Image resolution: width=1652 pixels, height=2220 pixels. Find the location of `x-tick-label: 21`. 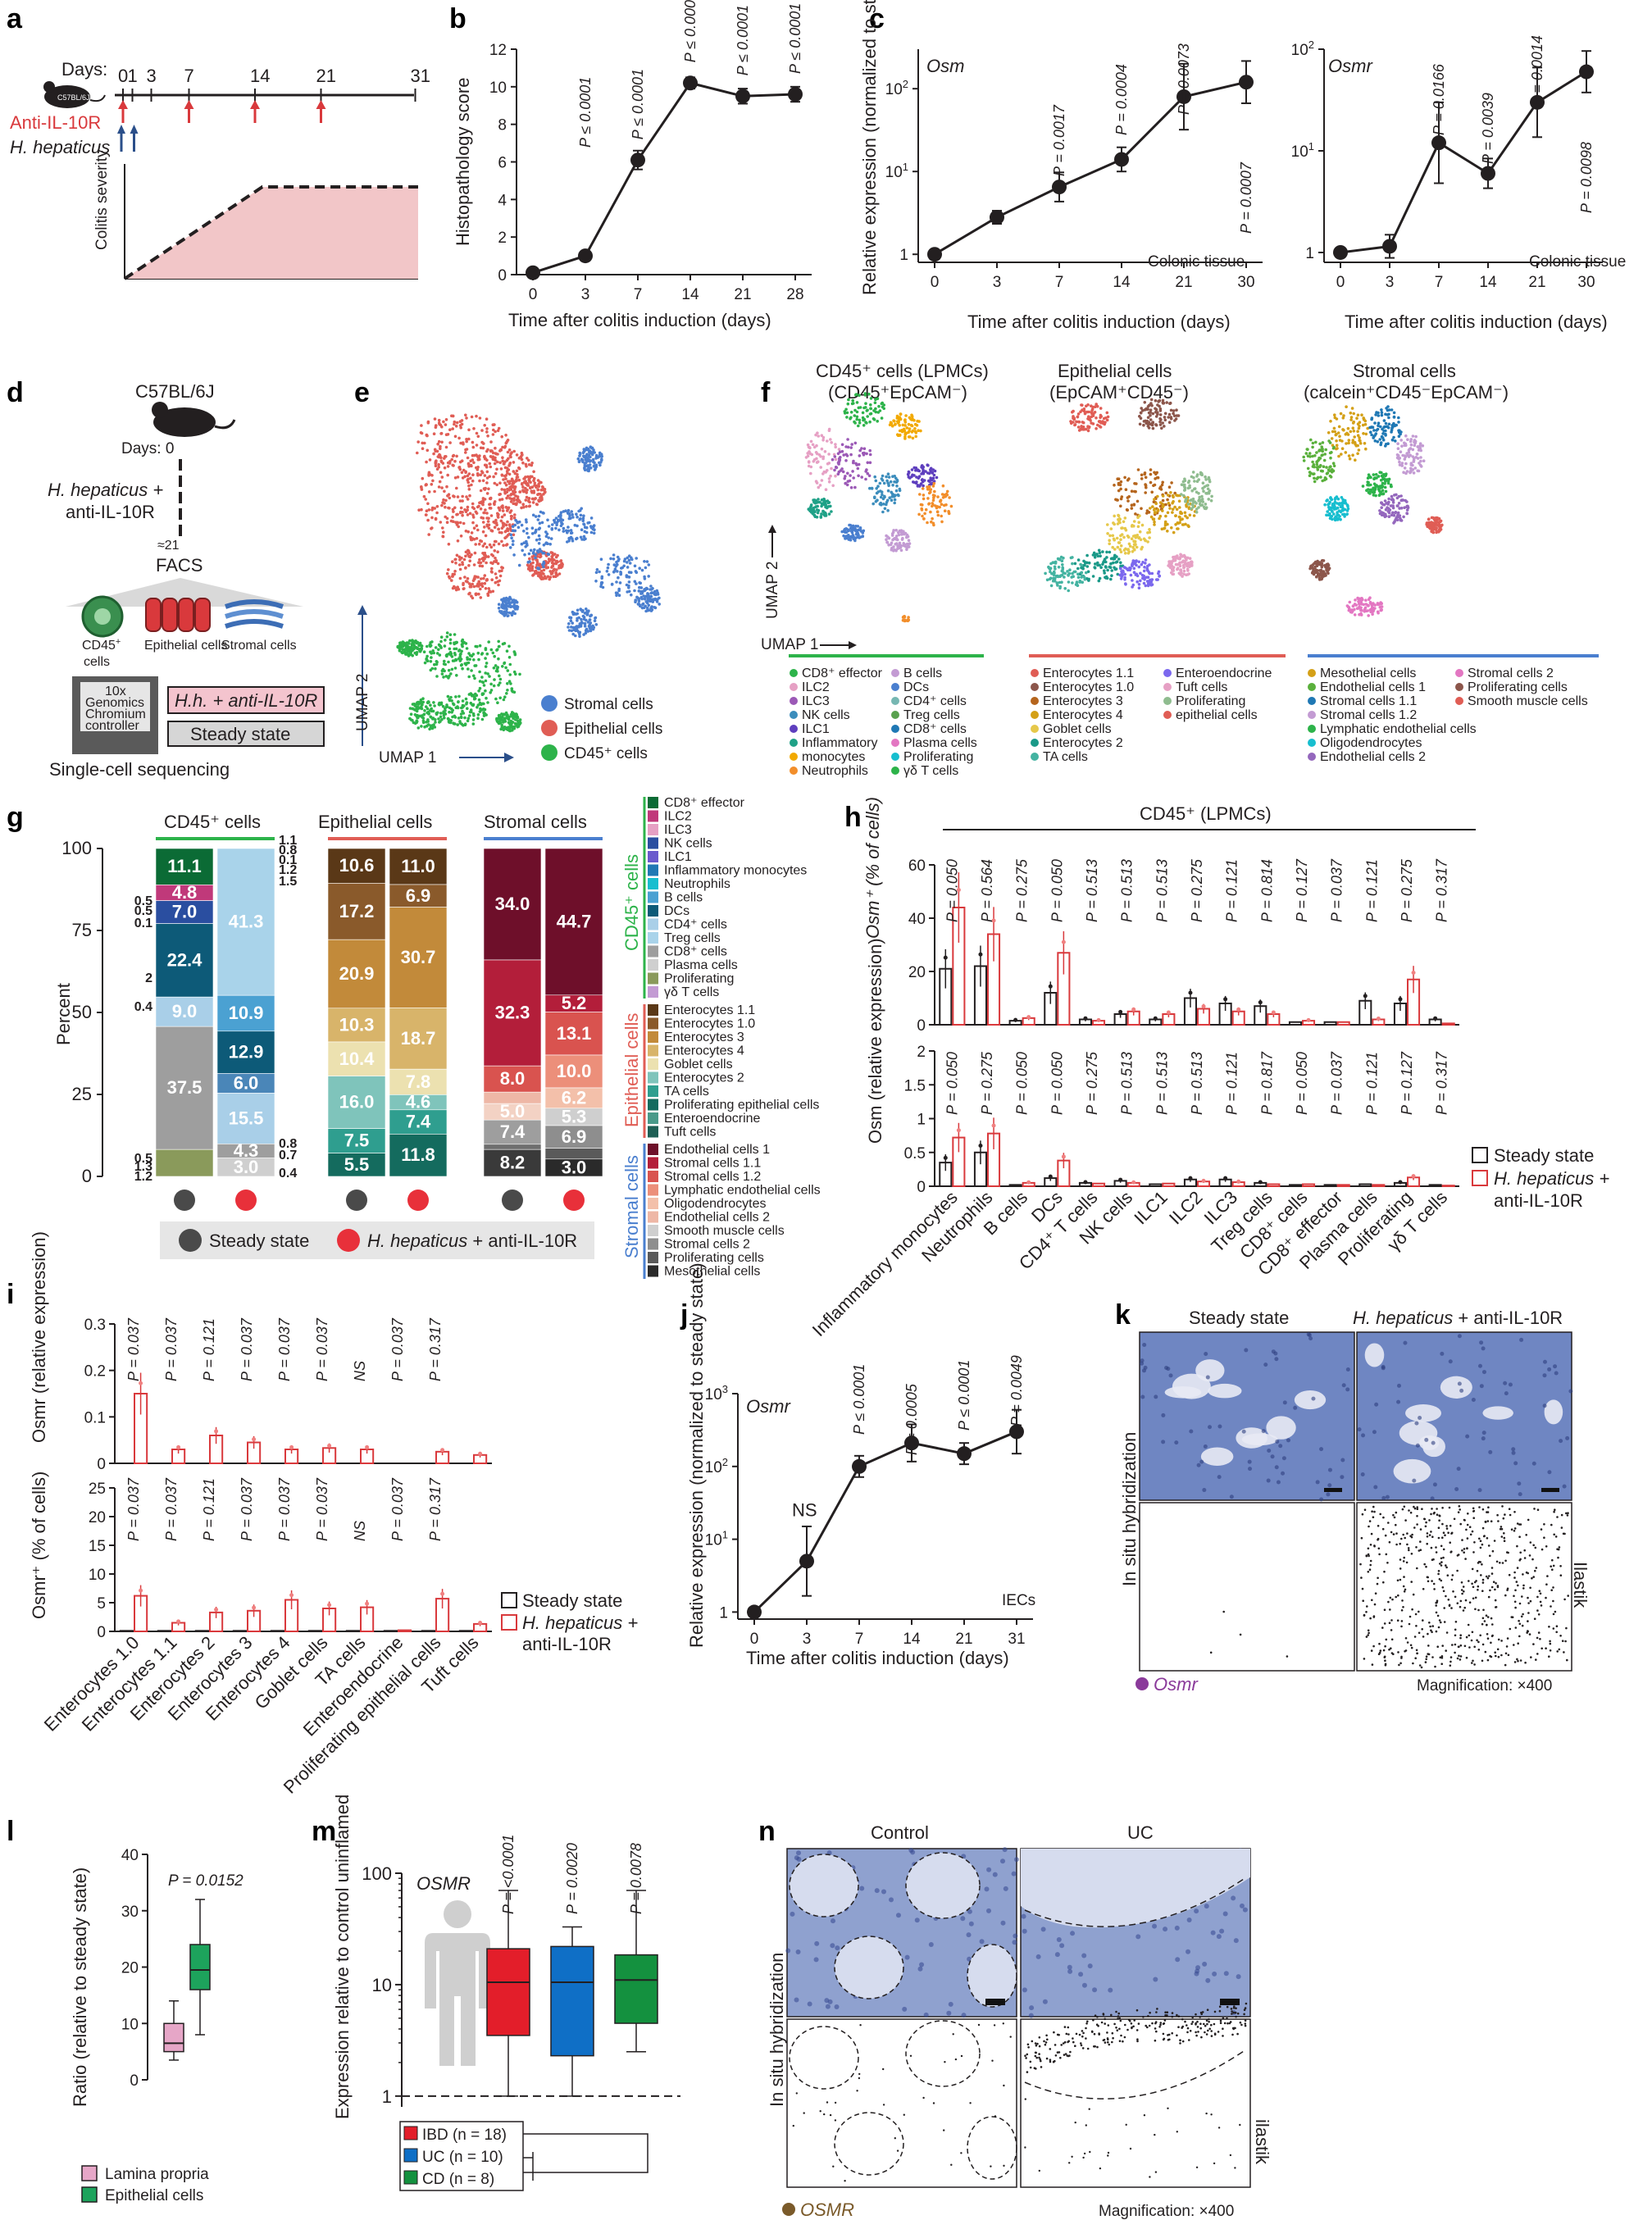

x-tick-label: 21 is located at coordinates (1536, 282).